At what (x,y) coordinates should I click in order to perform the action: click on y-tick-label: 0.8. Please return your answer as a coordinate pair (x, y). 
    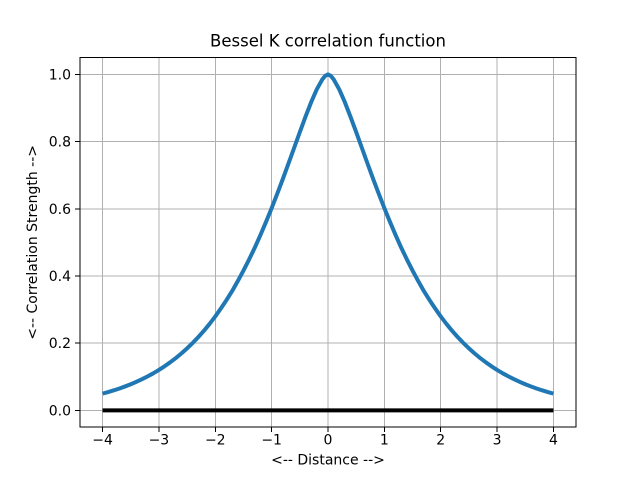
    Looking at the image, I should click on (60, 143).